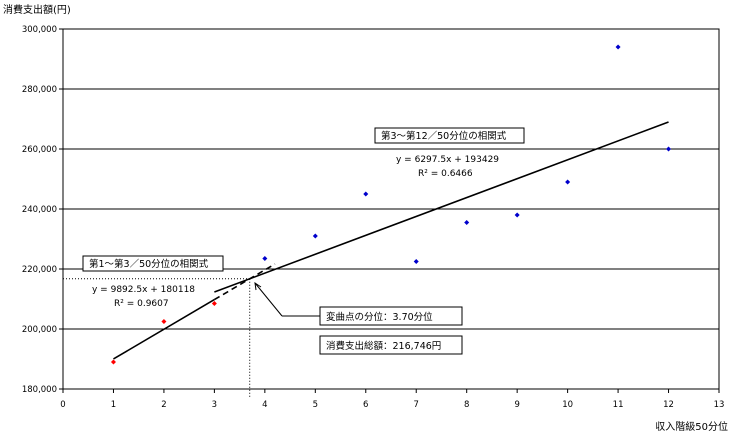 The height and width of the screenshot is (437, 731). Describe the element at coordinates (719, 405) in the screenshot. I see `x-tick-label: 13` at that location.